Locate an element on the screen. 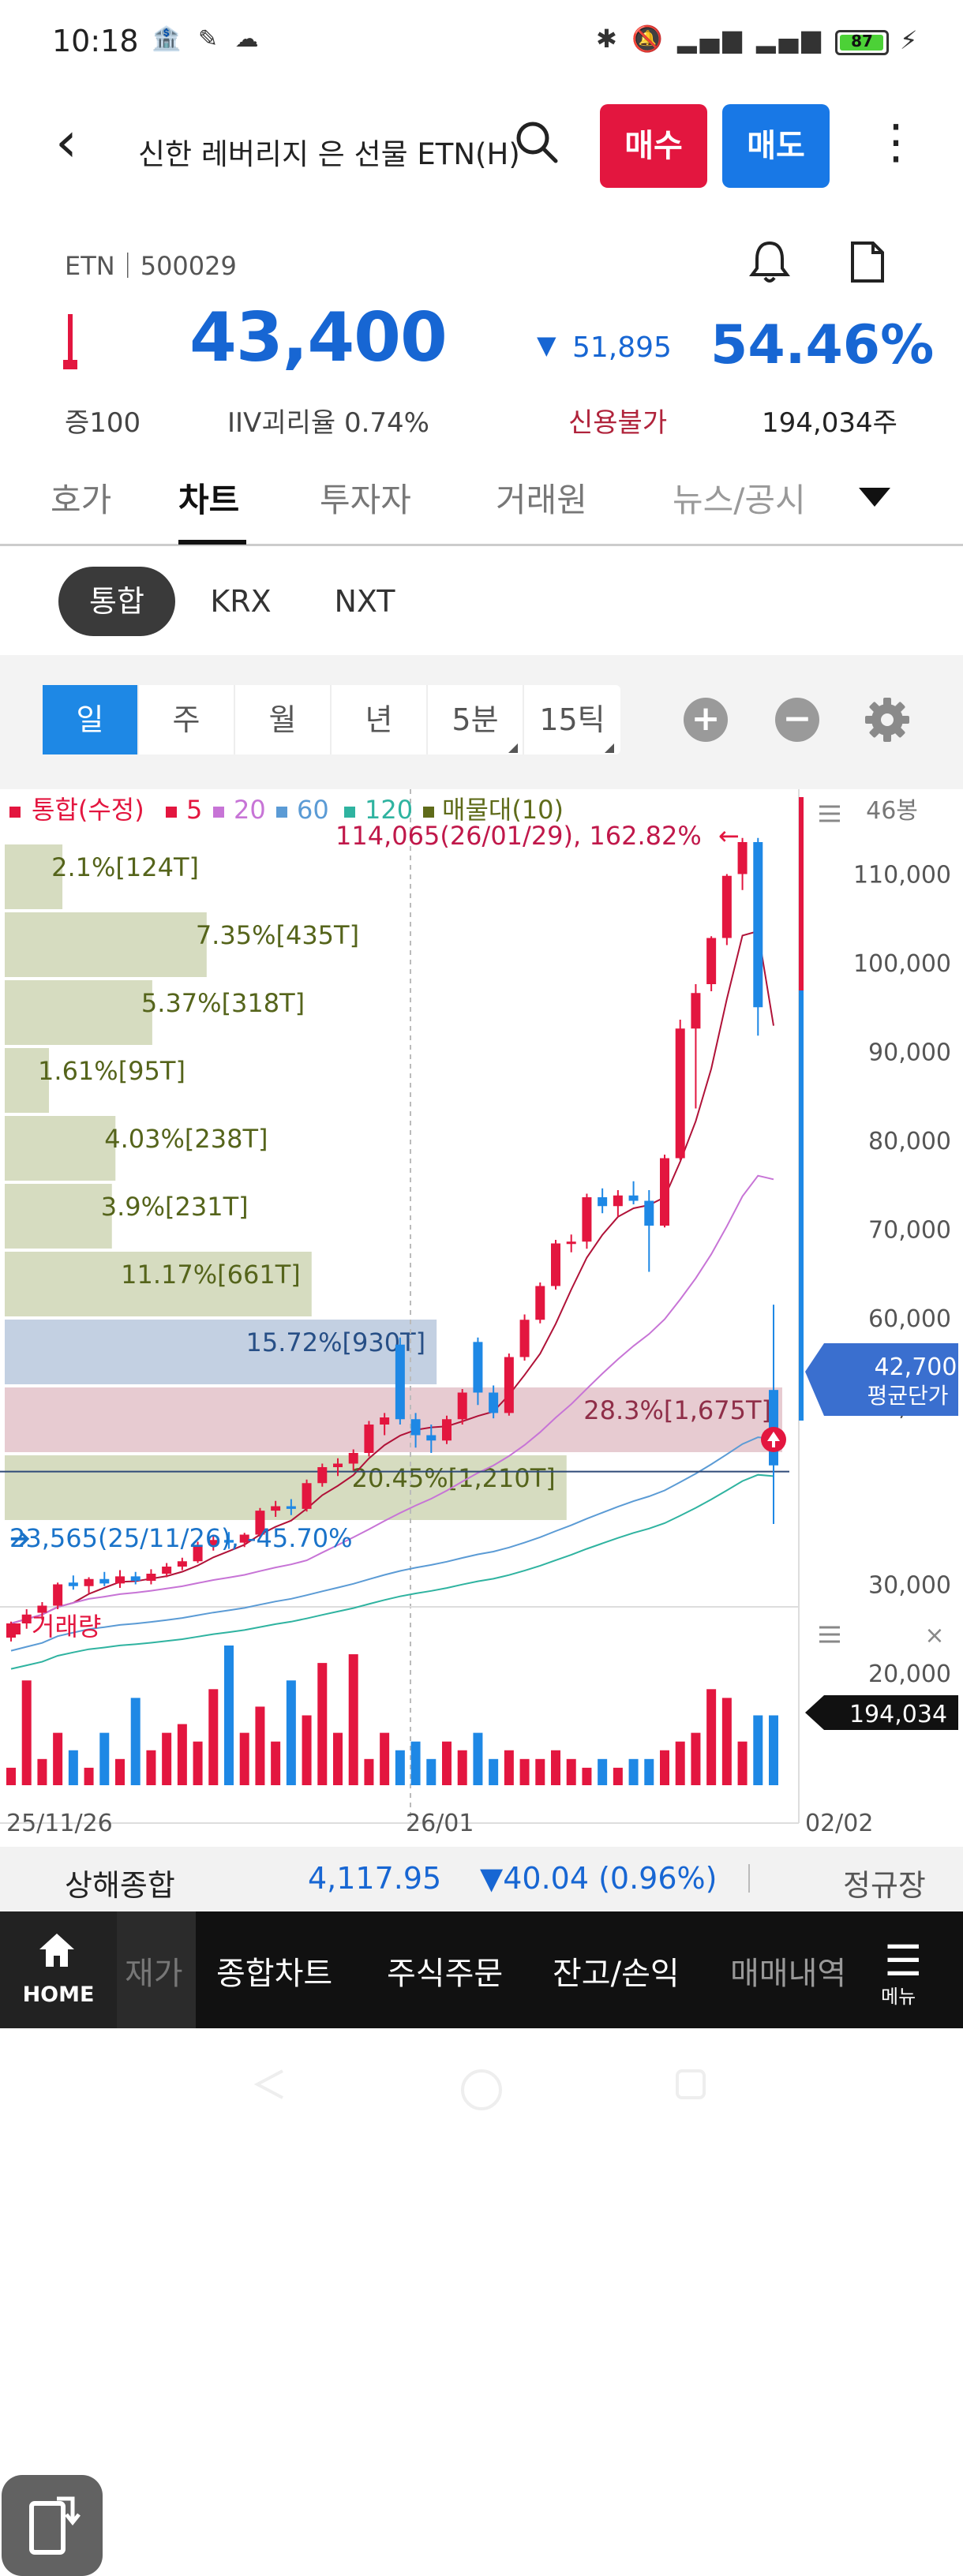  legend-ma120: 120 is located at coordinates (389, 810).